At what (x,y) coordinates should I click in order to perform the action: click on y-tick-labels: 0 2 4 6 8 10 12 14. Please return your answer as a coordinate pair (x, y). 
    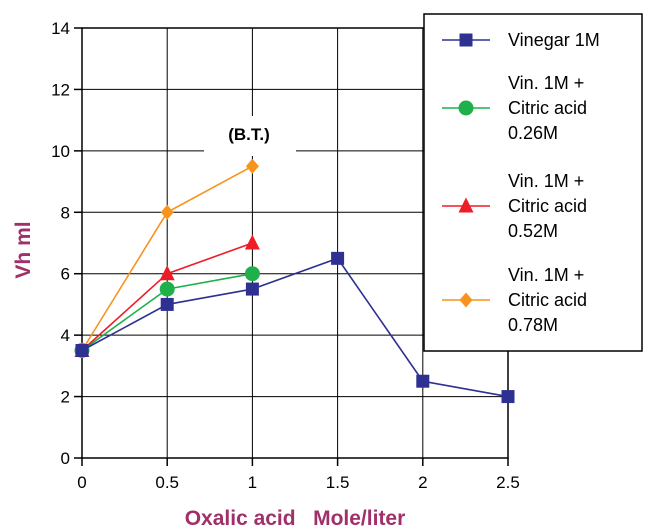
    Looking at the image, I should click on (60, 243).